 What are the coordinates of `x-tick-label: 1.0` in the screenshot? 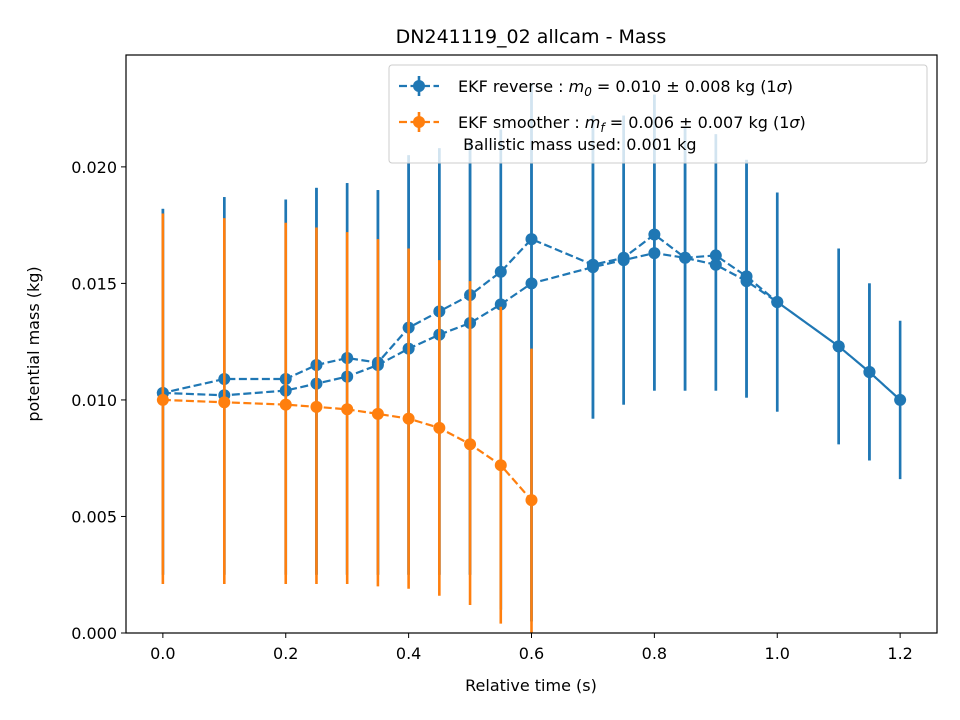 It's located at (777, 653).